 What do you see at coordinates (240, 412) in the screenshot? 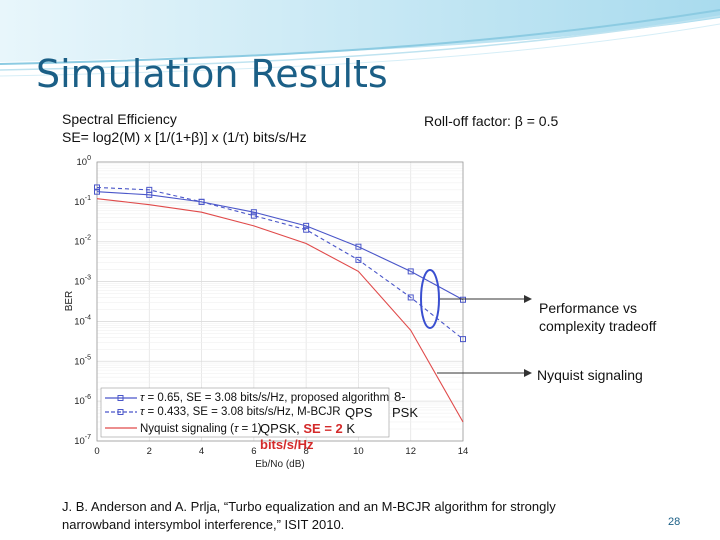
I see `legend-entry-mbcjr: τ = 0.433, SE = 3.08 bits/s/Hz, M-BCJR` at bounding box center [240, 412].